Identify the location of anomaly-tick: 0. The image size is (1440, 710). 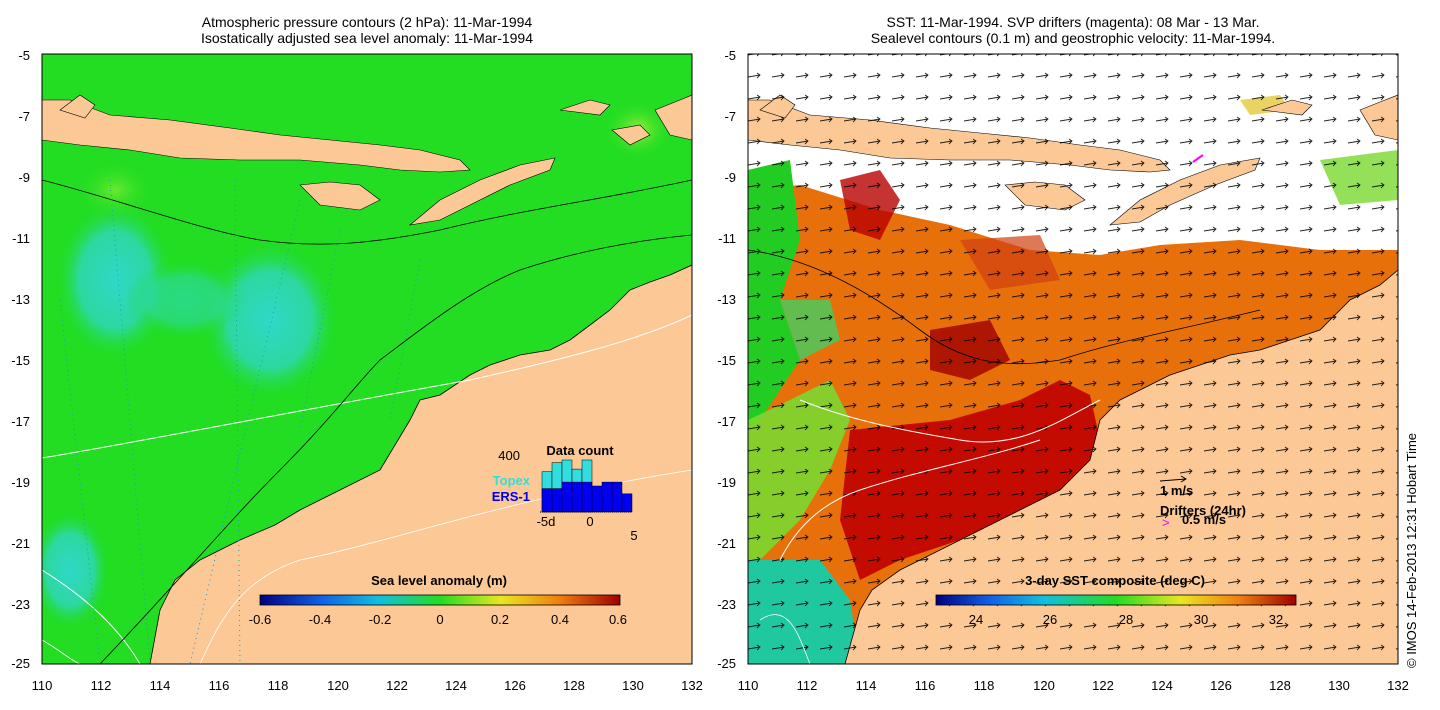
(439, 619).